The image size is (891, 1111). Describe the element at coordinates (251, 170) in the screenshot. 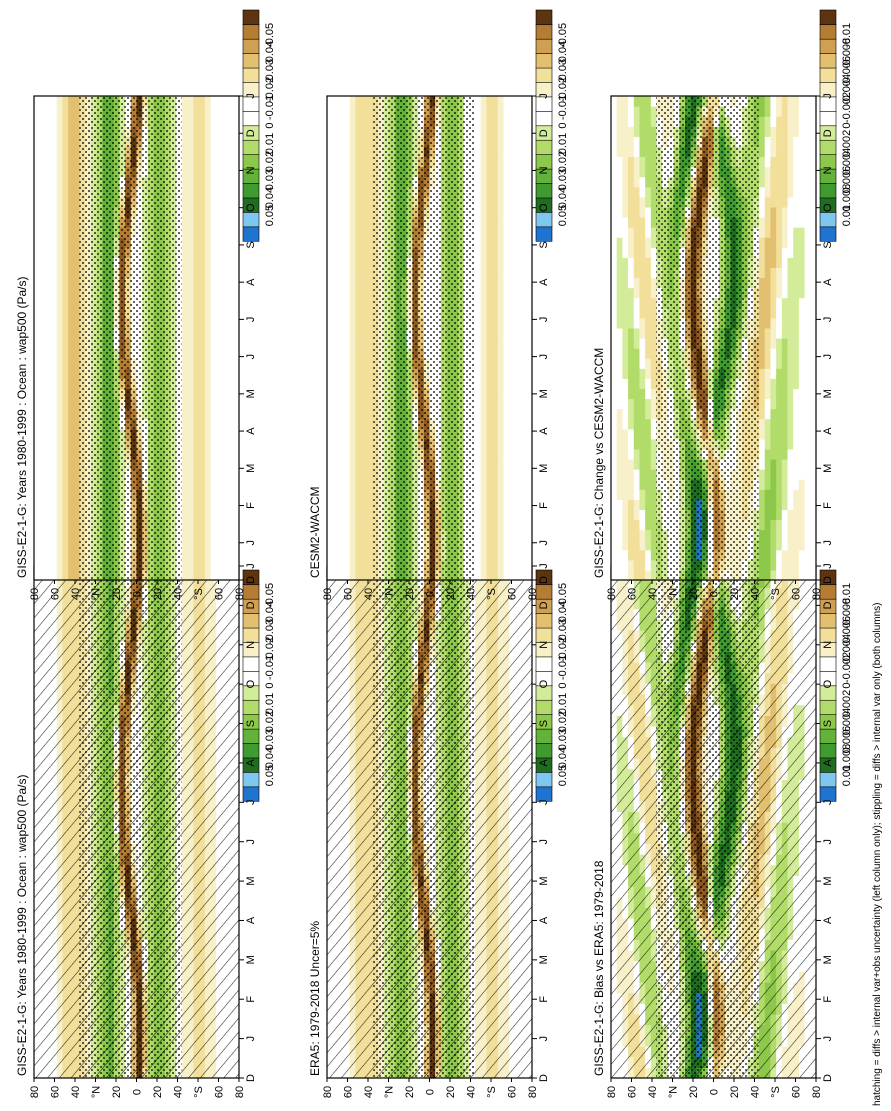

I see `month-tick-label: N` at that location.